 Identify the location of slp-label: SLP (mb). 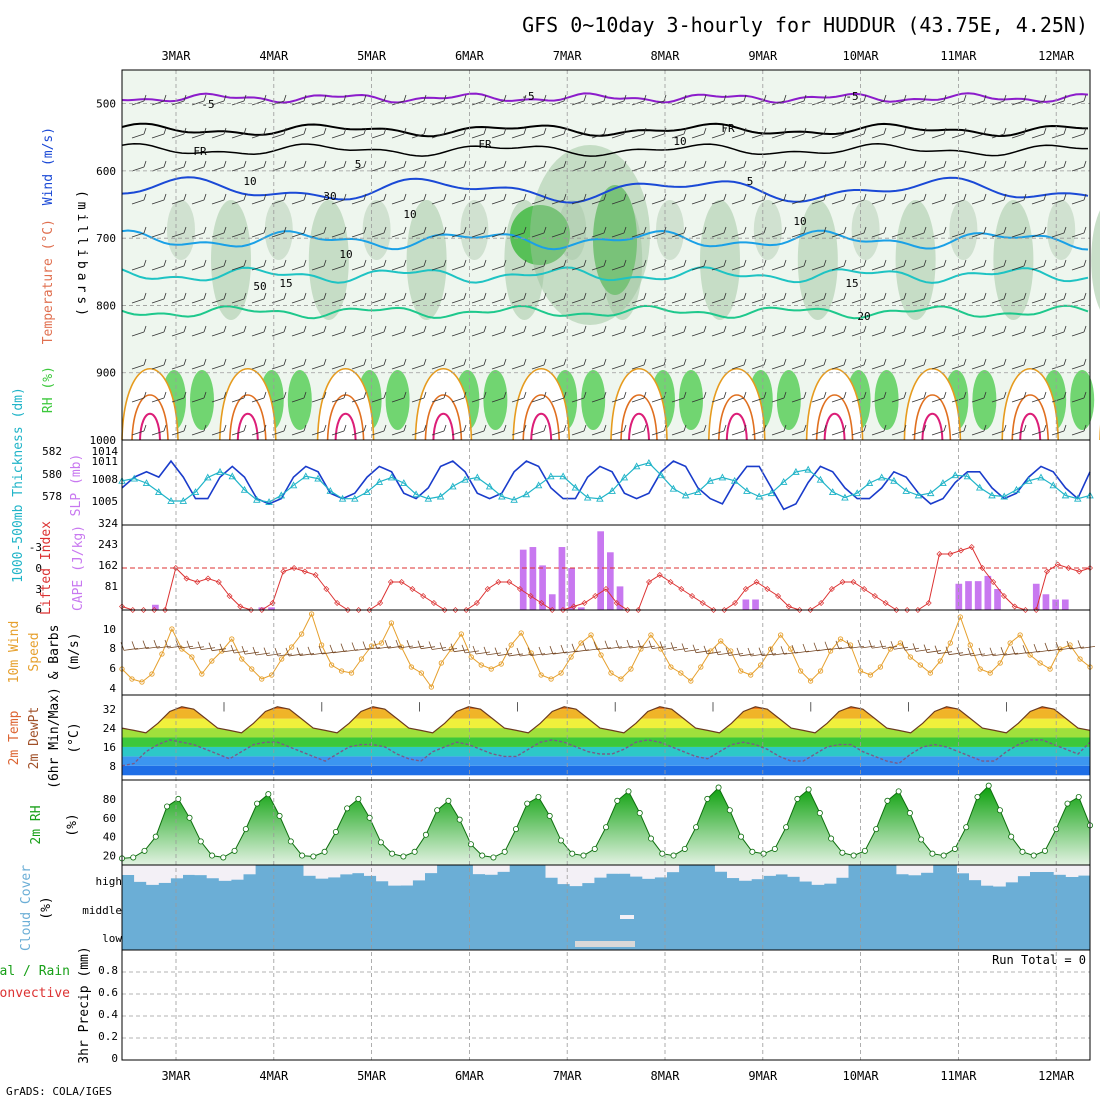
(76, 485).